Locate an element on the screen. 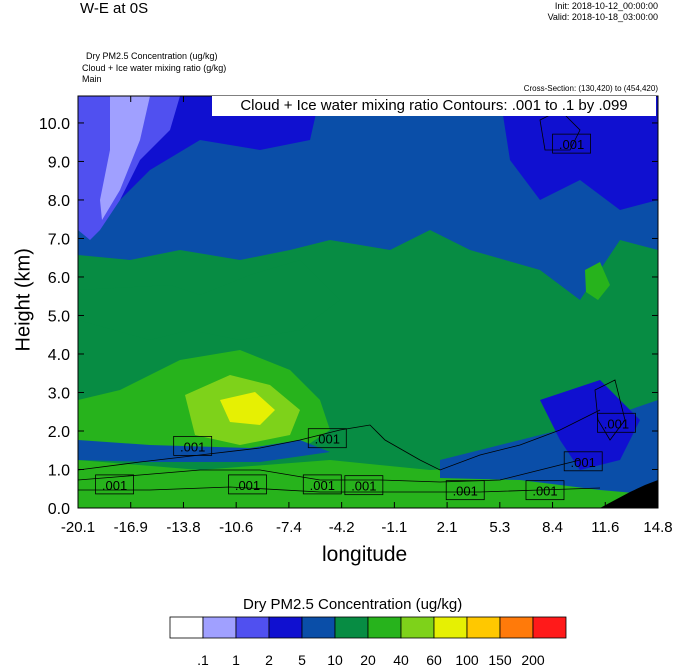 Image resolution: width=674 pixels, height=667 pixels. init-time: Init: 2018-10-12_00:00:00 is located at coordinates (606, 6).